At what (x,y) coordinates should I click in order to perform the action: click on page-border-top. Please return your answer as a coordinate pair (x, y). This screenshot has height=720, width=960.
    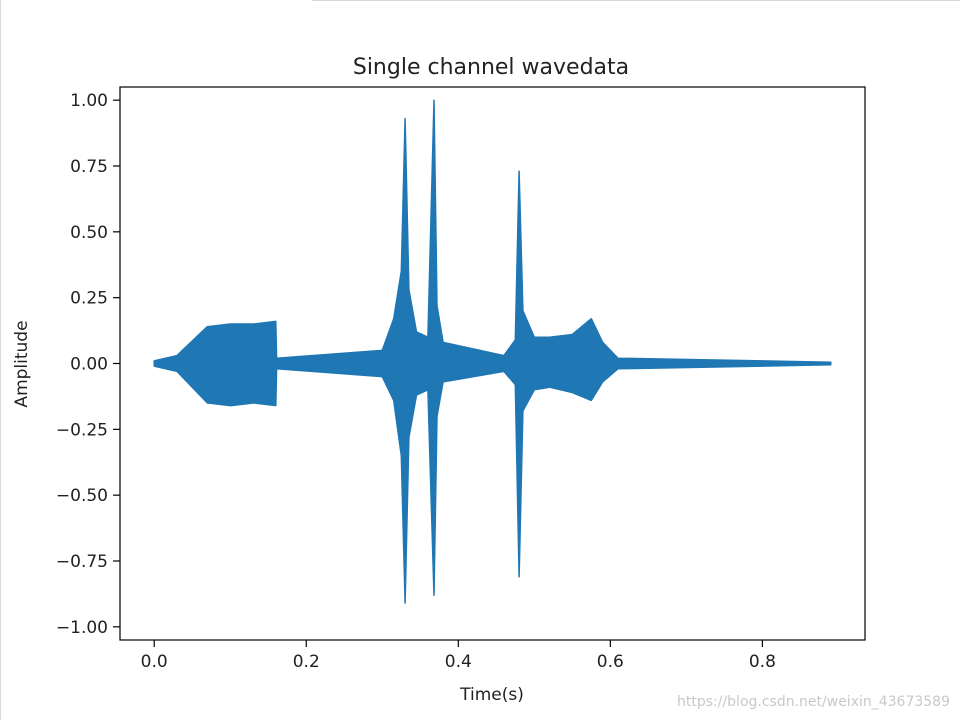
    Looking at the image, I should click on (636, 0).